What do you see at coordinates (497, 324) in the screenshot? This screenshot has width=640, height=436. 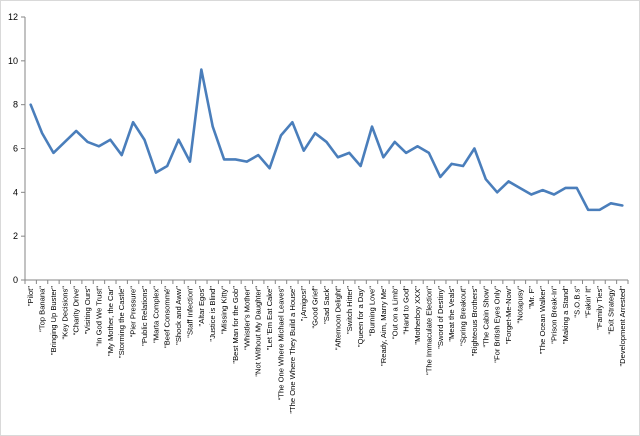 I see `x-tick-label: "For British Eyes Only"` at bounding box center [497, 324].